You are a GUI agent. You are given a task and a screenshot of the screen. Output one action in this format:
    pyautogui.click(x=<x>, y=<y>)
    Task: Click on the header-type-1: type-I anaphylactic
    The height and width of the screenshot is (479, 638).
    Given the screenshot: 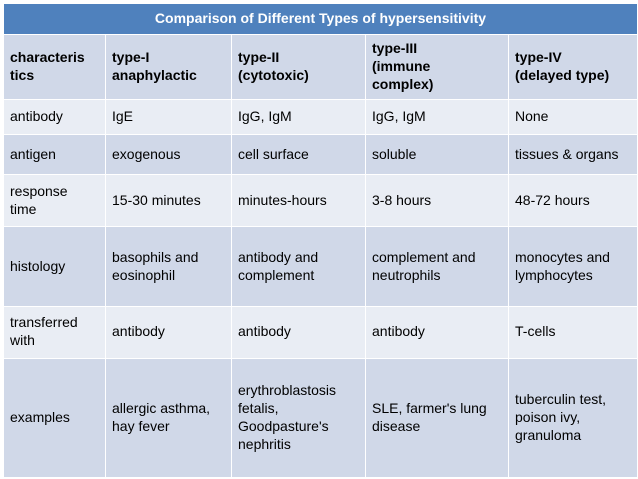 What is the action you would take?
    pyautogui.click(x=154, y=66)
    